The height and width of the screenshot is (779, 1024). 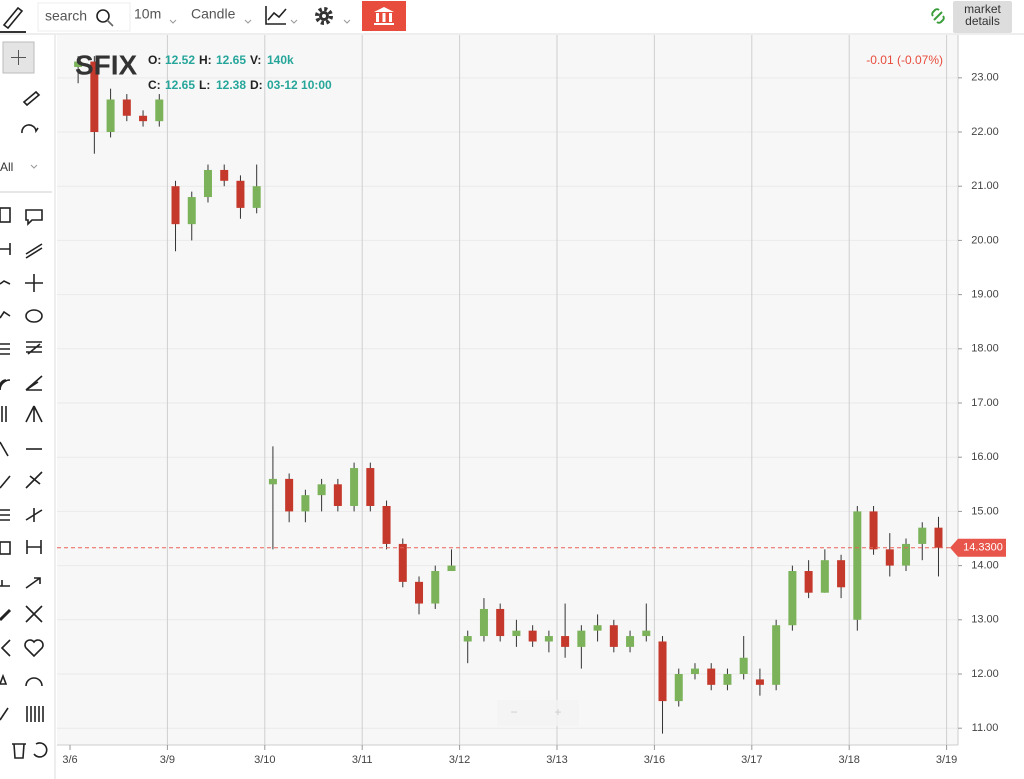 What do you see at coordinates (213, 14) in the screenshot?
I see `chart-style-select: Candle` at bounding box center [213, 14].